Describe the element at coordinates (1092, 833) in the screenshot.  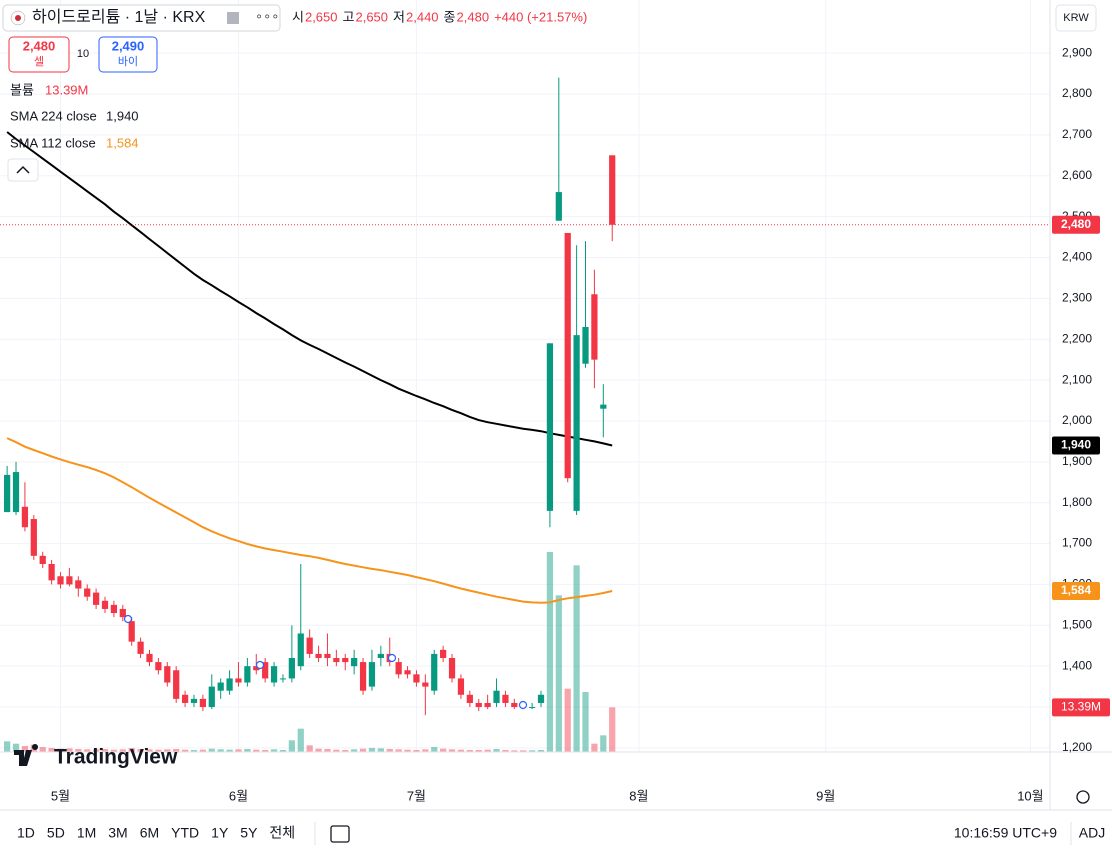
I see `adjust-button: ADJ` at that location.